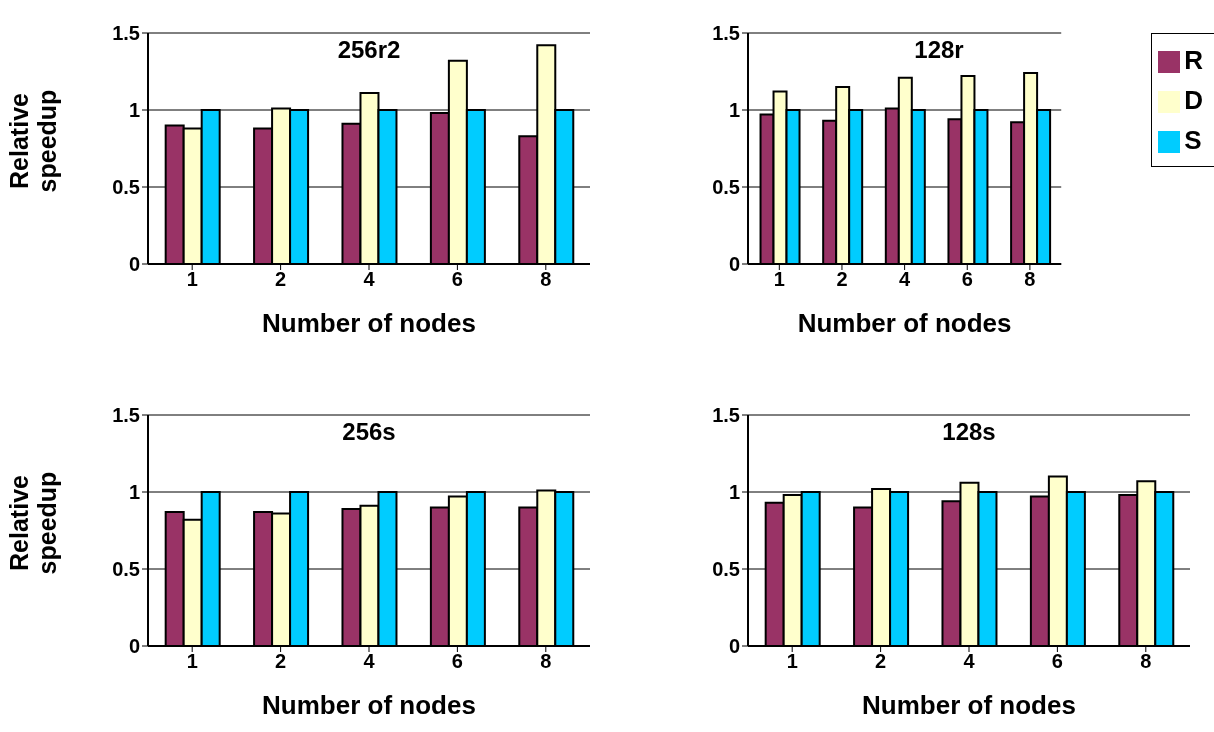  I want to click on chart-title: 256r2, so click(369, 50).